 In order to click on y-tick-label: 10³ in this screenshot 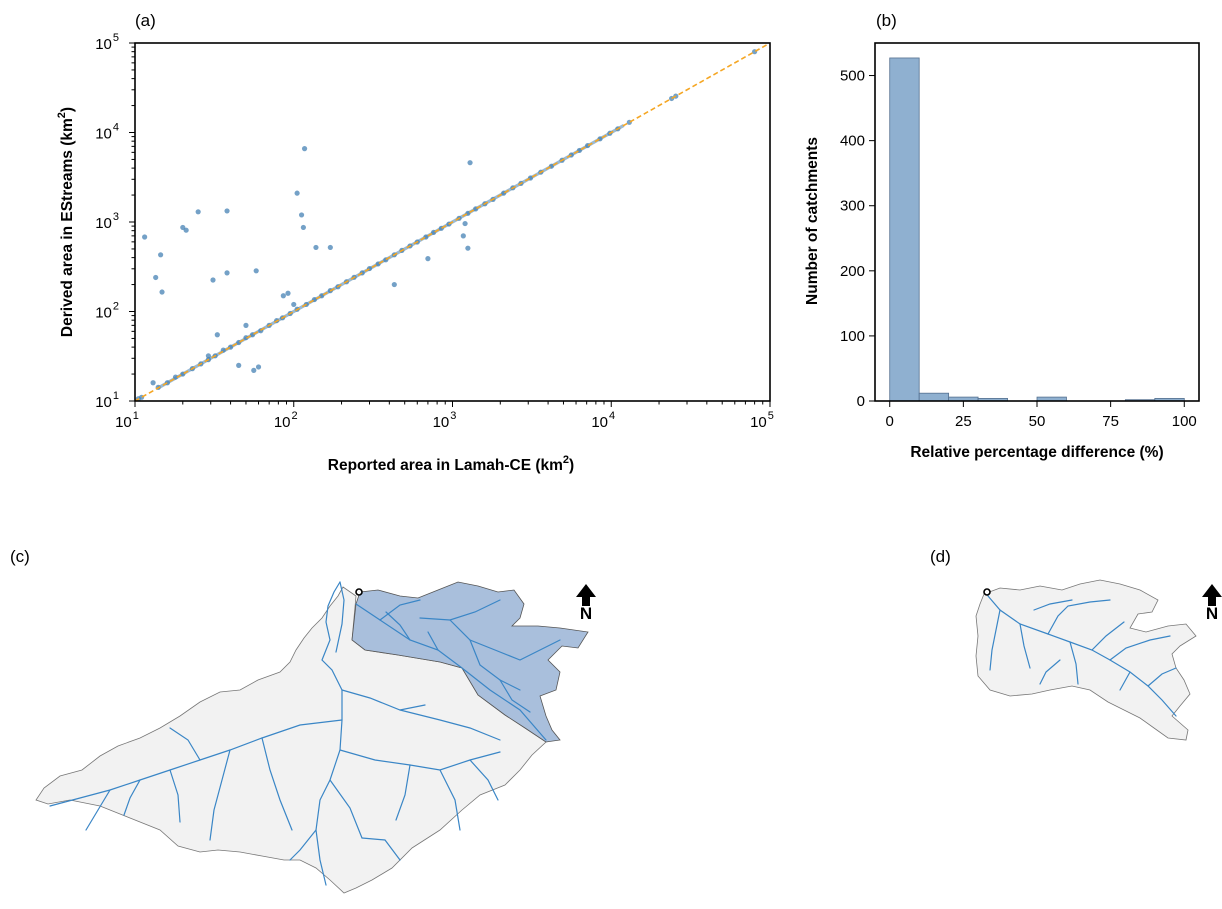, I will do `click(107, 221)`.